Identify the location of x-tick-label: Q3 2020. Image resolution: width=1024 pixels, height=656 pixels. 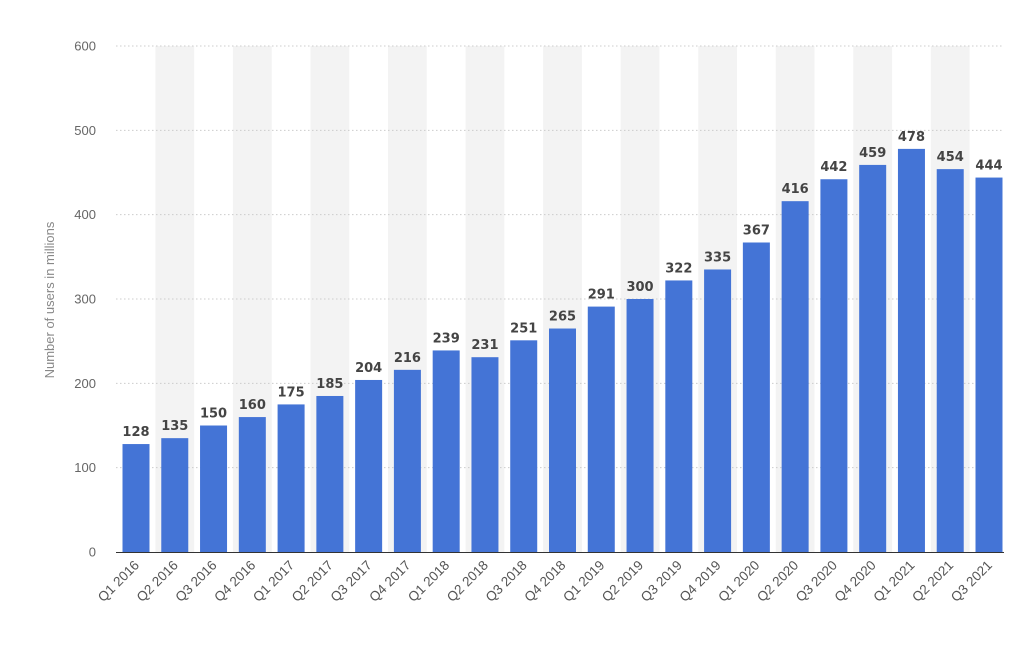
(816, 581).